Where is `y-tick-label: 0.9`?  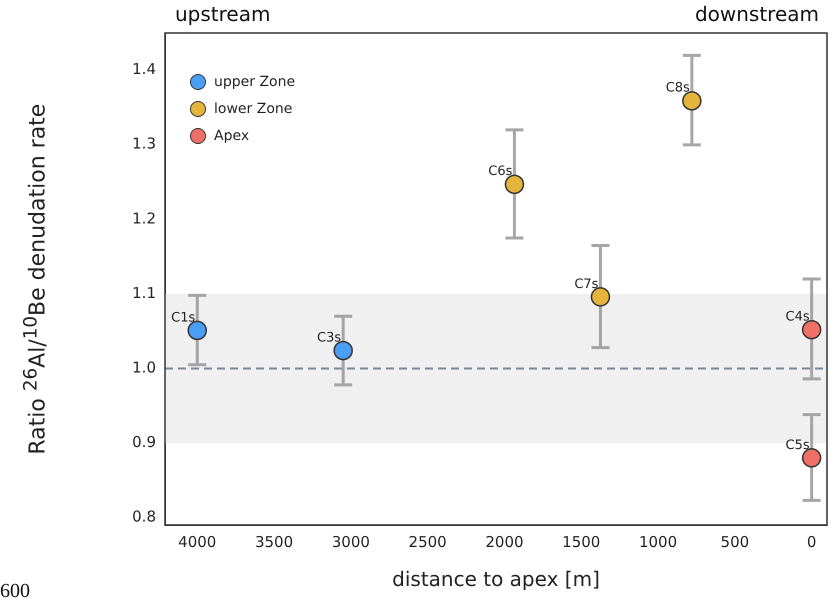 y-tick-label: 0.9 is located at coordinates (144, 441).